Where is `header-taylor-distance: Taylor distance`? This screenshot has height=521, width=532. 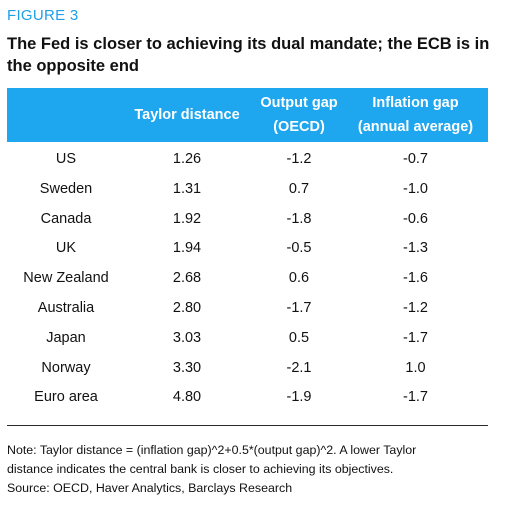
header-taylor-distance: Taylor distance is located at coordinates (187, 115).